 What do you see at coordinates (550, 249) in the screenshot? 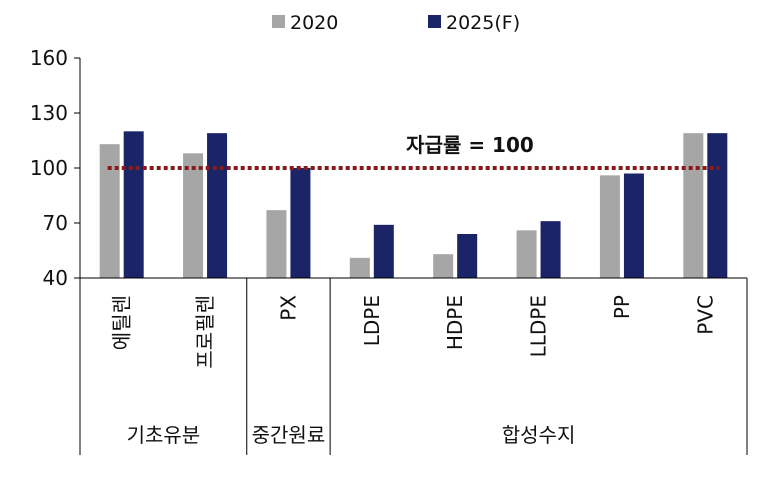
I see `bar-2025(F)-LLDPE` at bounding box center [550, 249].